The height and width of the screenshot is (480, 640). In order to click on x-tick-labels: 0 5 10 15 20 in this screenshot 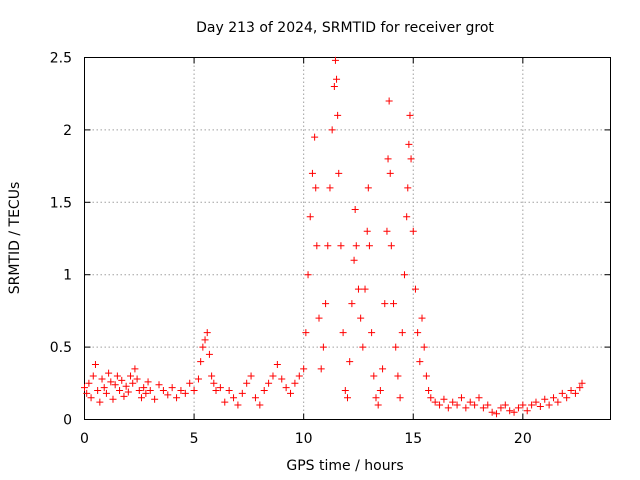, I will do `click(306, 439)`.